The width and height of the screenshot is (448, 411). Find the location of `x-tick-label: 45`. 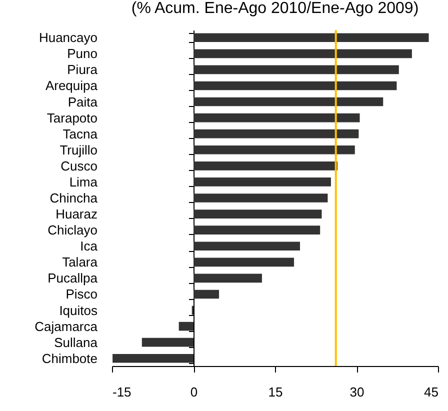

x-tick-label: 45 is located at coordinates (431, 392).